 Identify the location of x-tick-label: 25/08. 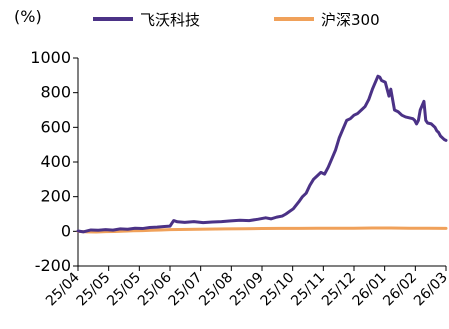
(216, 290).